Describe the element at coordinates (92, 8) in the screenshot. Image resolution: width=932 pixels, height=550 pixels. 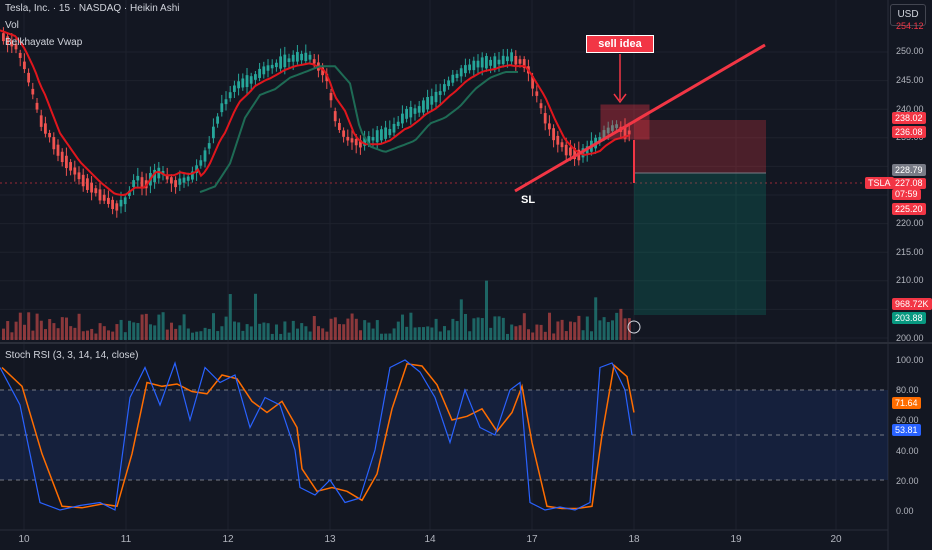
I see `symbol-legend: Tesla, Inc. · 15 · NASDAQ · Heikin Ashi` at that location.